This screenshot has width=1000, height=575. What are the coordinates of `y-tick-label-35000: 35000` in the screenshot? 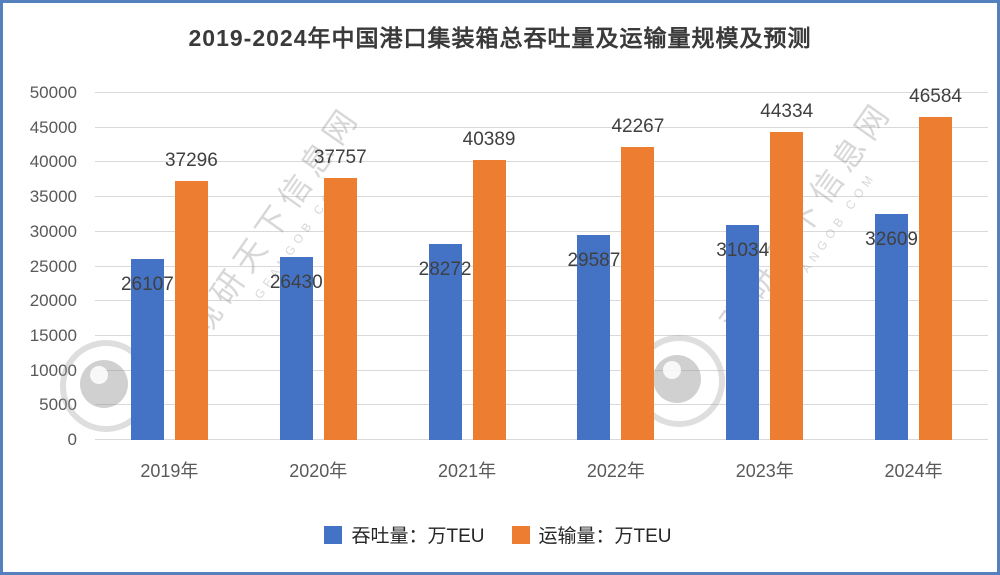 It's located at (53, 197).